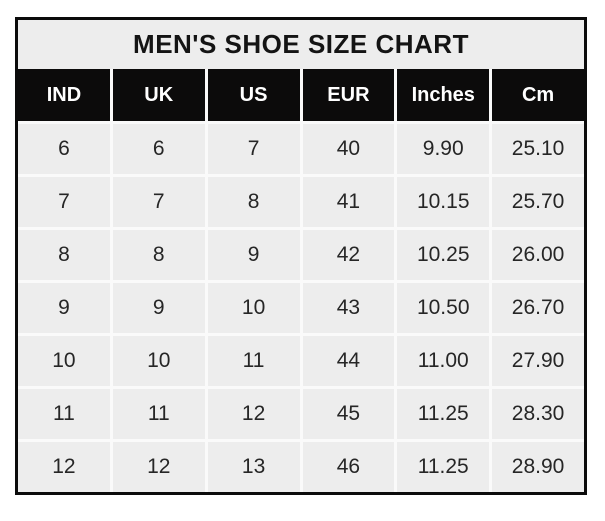 The image size is (605, 521). I want to click on table-cell: 26.70, so click(538, 308).